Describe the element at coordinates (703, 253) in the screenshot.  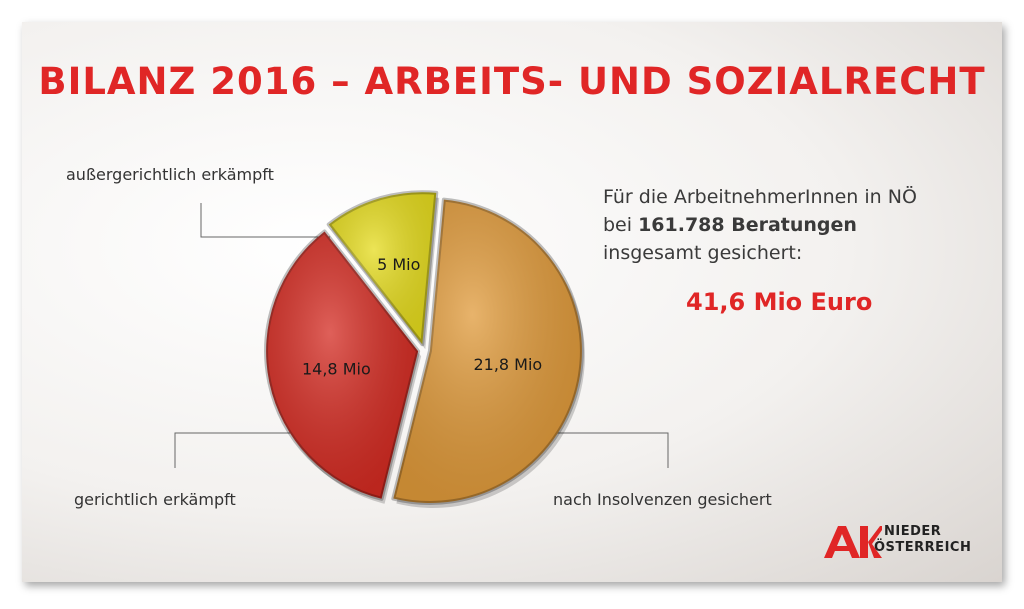
I see `info-line-3: insgesamt gesichert:` at that location.